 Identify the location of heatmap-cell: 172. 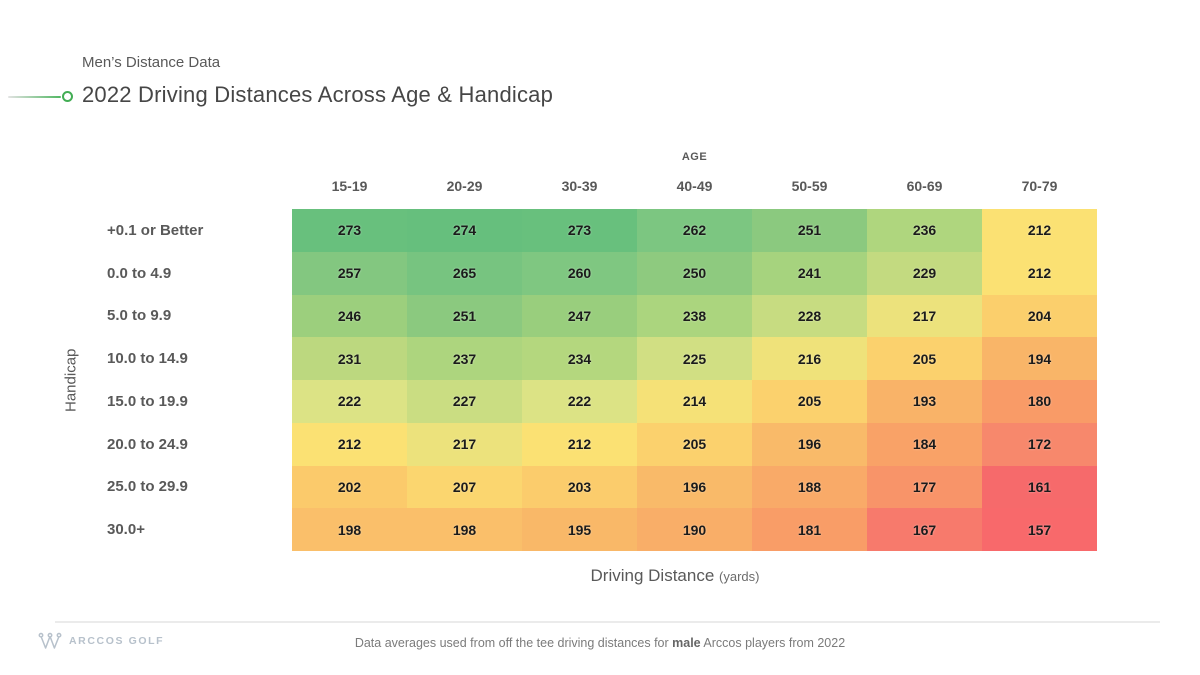
(1039, 444).